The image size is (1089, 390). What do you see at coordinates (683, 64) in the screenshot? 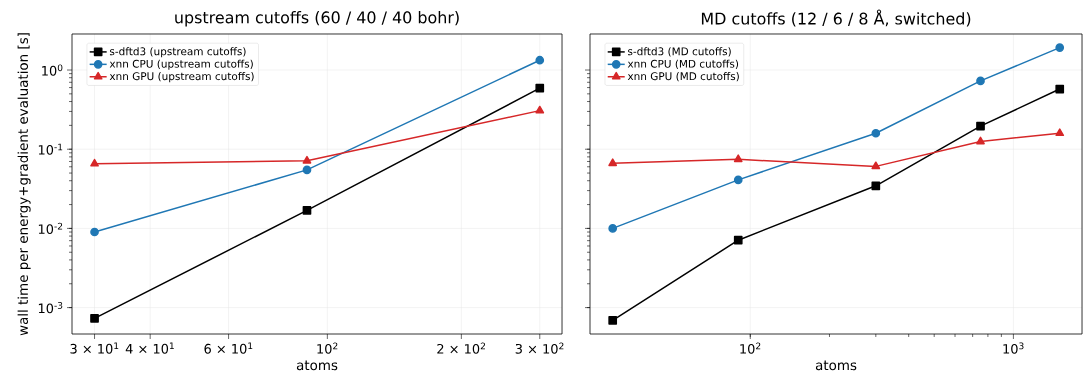
I see `legend-label: xnn CPU (MD cutoffs)` at bounding box center [683, 64].